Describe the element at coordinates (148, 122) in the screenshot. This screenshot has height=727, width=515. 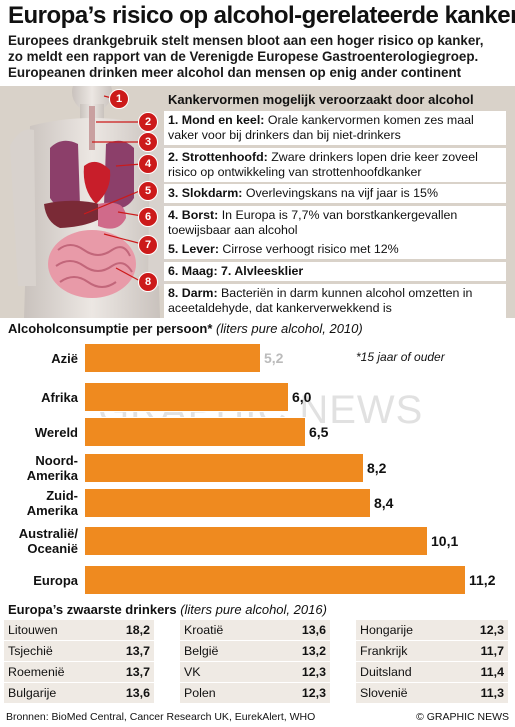
I see `marker-2-badge: 2` at that location.